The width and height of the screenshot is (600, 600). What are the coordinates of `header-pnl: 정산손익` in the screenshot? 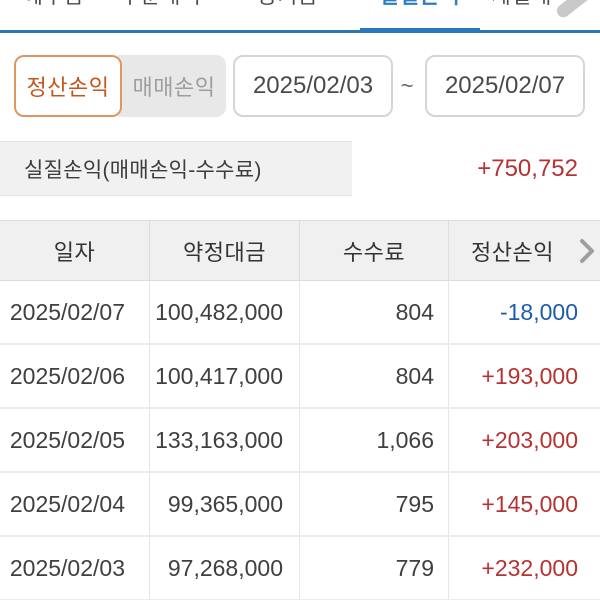 It's located at (524, 250).